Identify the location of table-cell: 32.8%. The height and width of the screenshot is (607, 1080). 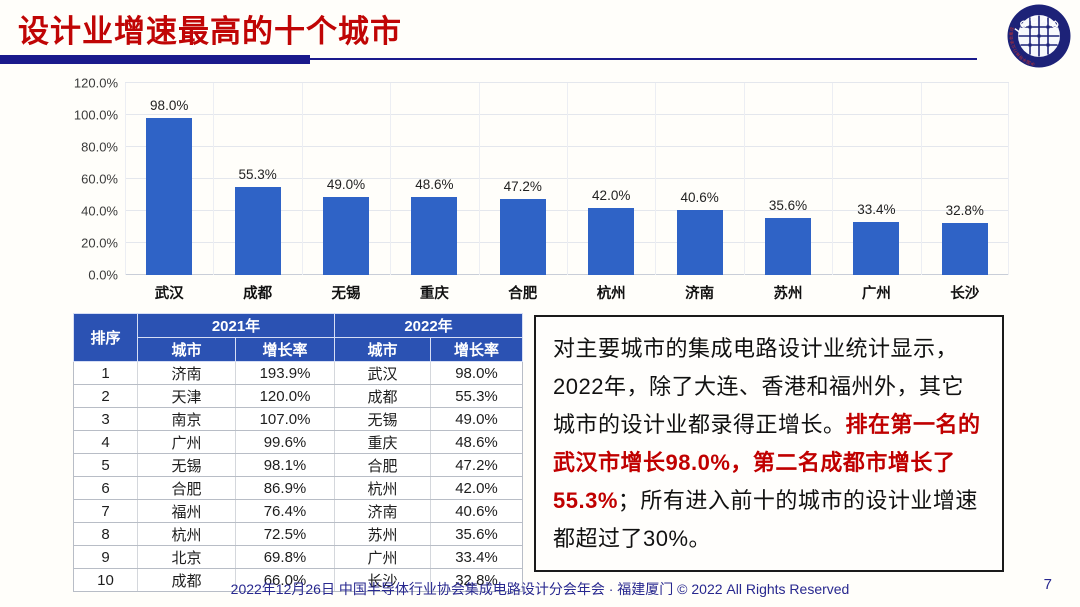
(476, 580).